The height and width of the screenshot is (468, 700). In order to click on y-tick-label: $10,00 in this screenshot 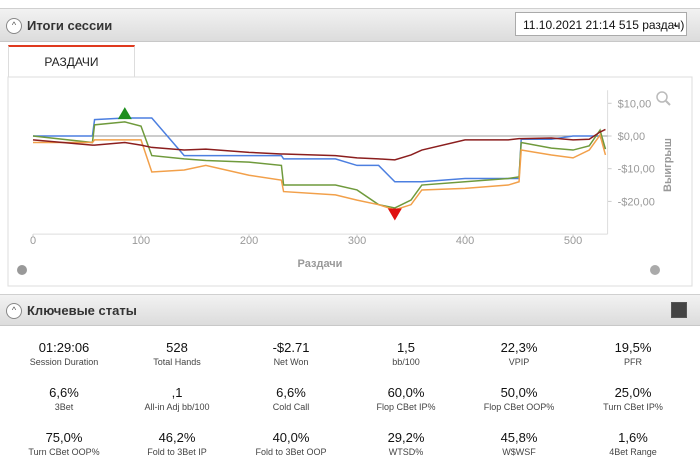, I will do `click(635, 104)`.